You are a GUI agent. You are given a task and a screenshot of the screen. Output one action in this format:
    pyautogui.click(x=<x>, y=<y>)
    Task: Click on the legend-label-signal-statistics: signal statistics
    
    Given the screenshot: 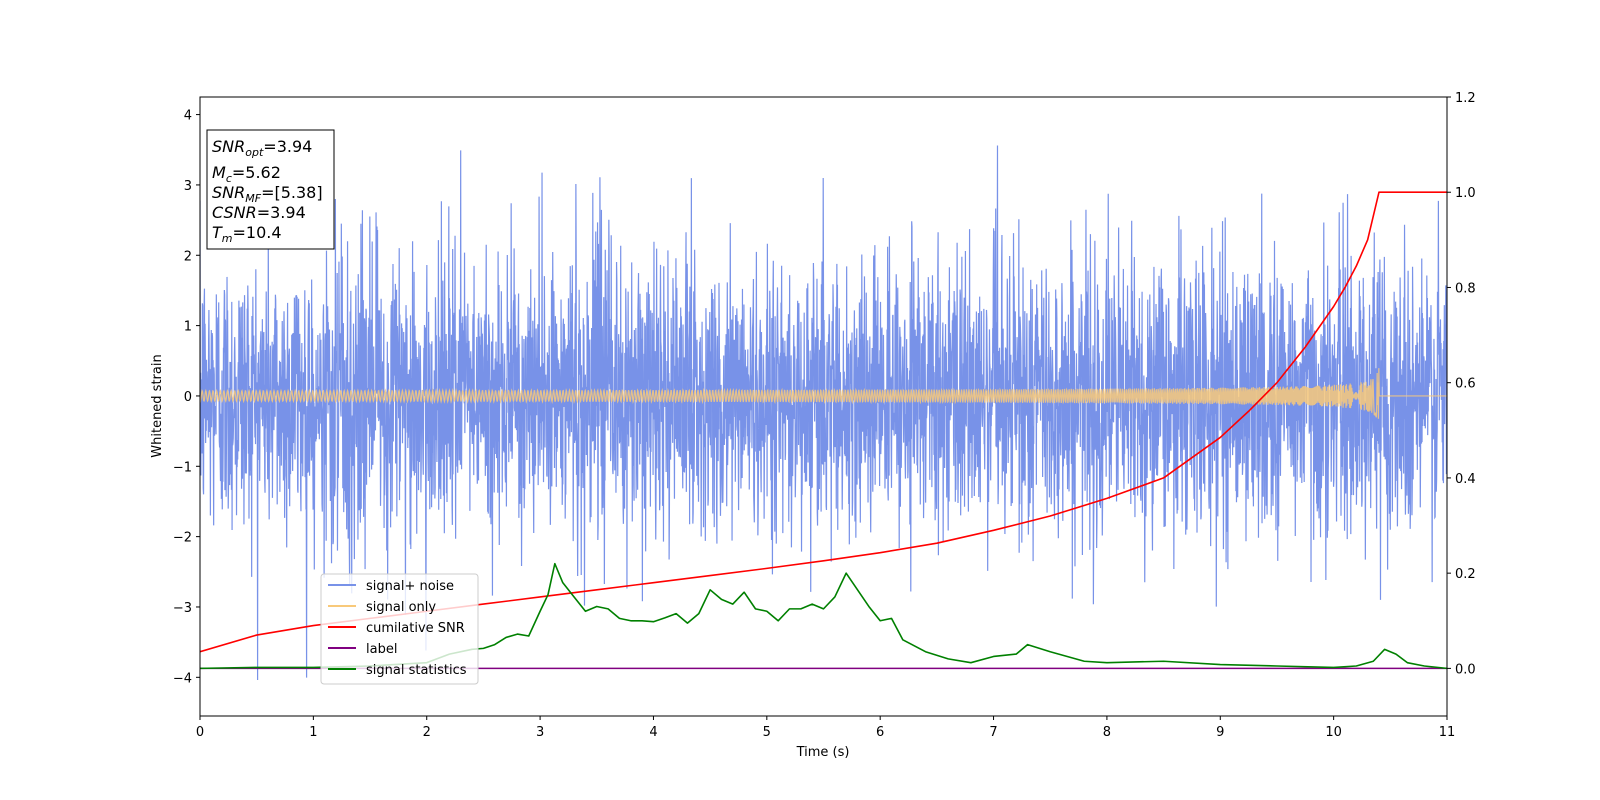 What is the action you would take?
    pyautogui.click(x=416, y=670)
    